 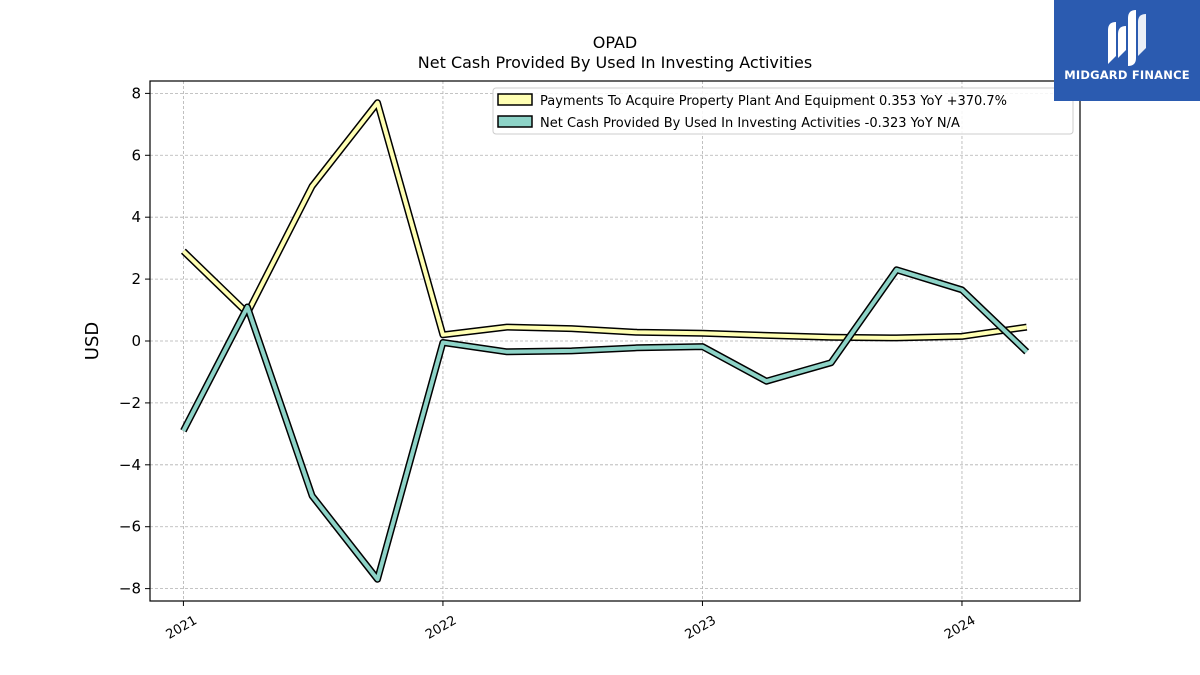 I want to click on legend-box, so click(x=783, y=111).